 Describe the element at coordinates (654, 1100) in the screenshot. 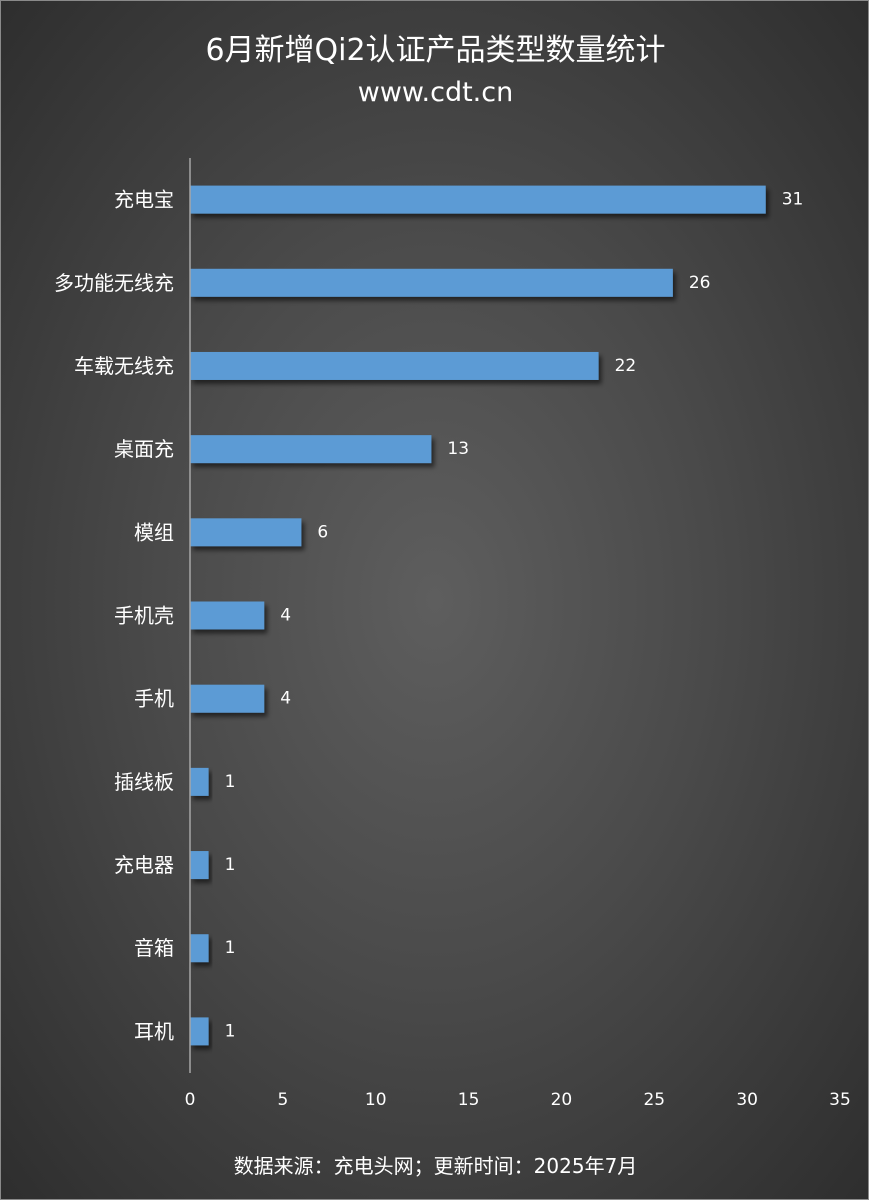

I see `x-tick-label: 25` at that location.